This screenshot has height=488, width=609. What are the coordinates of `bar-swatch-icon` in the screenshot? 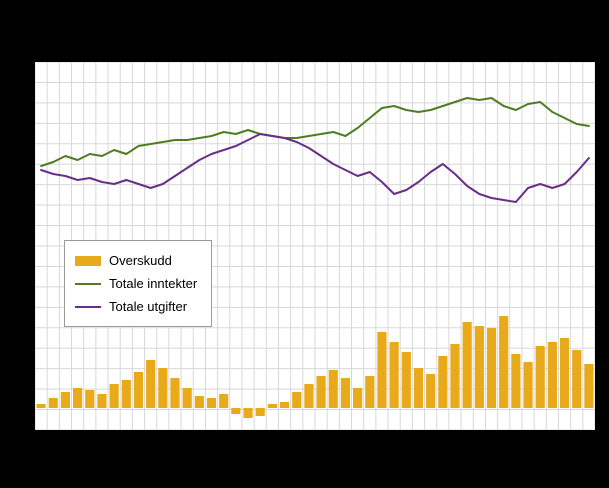 It's located at (88, 260).